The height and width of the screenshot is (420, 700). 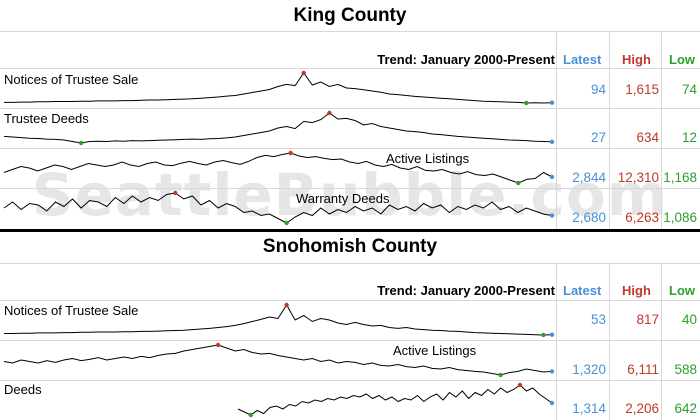 I want to click on king-series-row: Trustee Deeds 27 634 12, so click(x=350, y=128).